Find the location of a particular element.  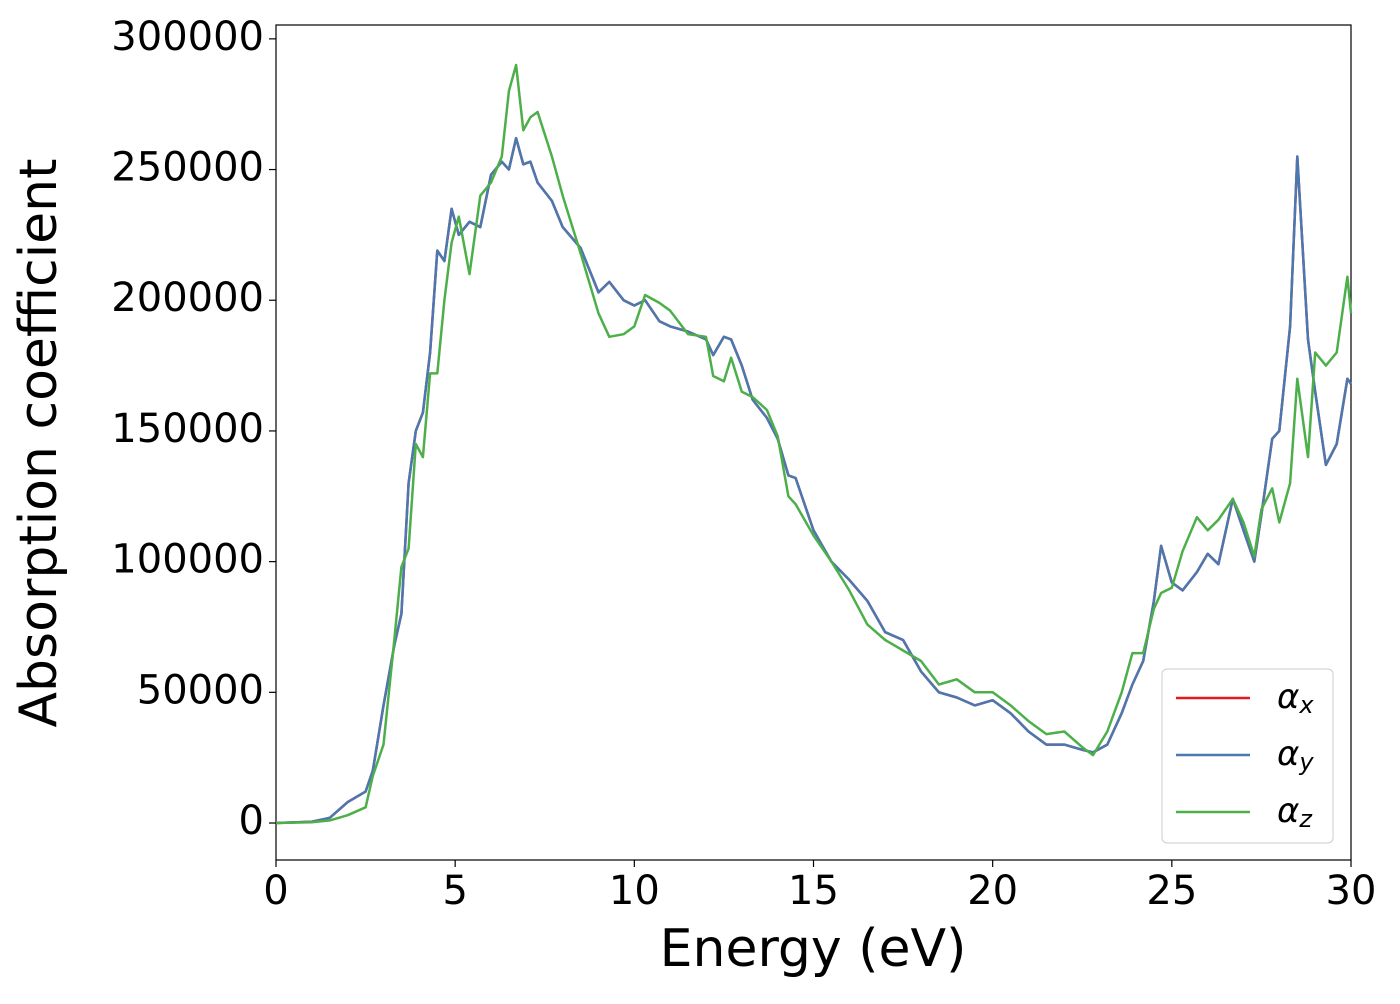

y-axis-label: Absorption coefficient is located at coordinates (39, 442).